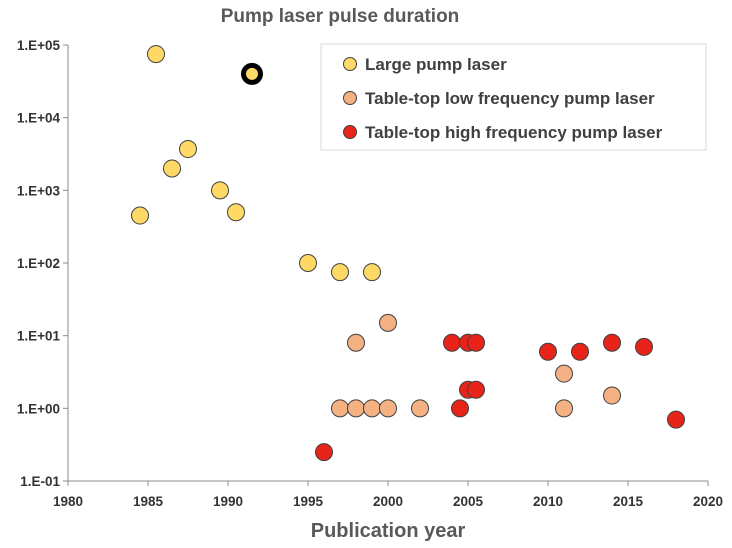 The width and height of the screenshot is (732, 548). I want to click on y-tick-label: 1.E+01, so click(39, 336).